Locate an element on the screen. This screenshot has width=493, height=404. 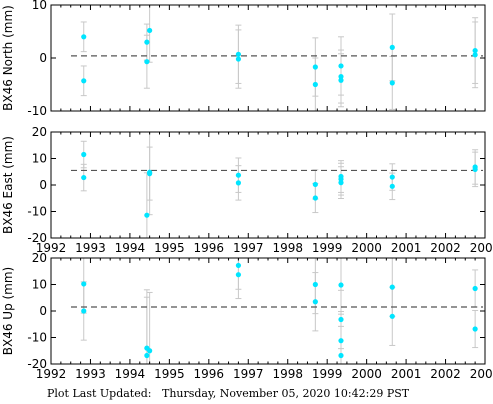
y-axis-label: BX46 East (mm) is located at coordinates (8, 185).